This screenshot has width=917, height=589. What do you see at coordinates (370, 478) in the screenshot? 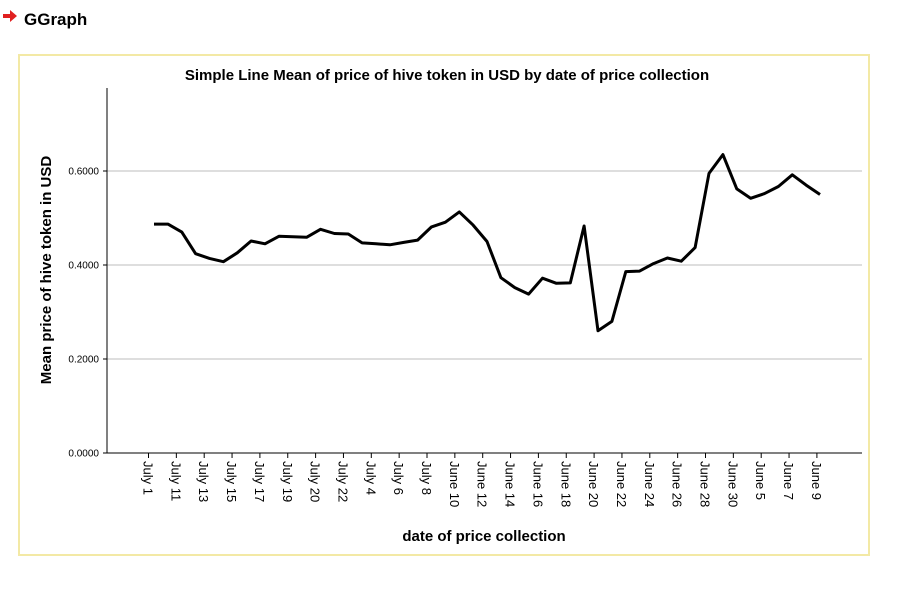
I see `x-tick-label: July 4` at bounding box center [370, 478].